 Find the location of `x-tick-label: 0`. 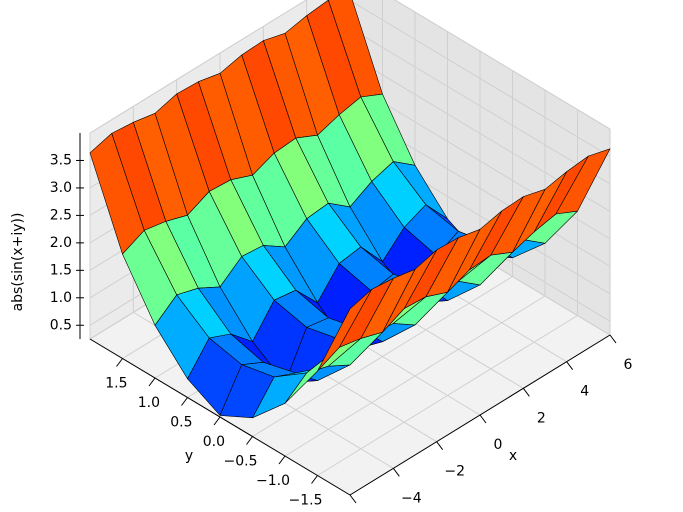

x-tick-label: 0 is located at coordinates (498, 445).